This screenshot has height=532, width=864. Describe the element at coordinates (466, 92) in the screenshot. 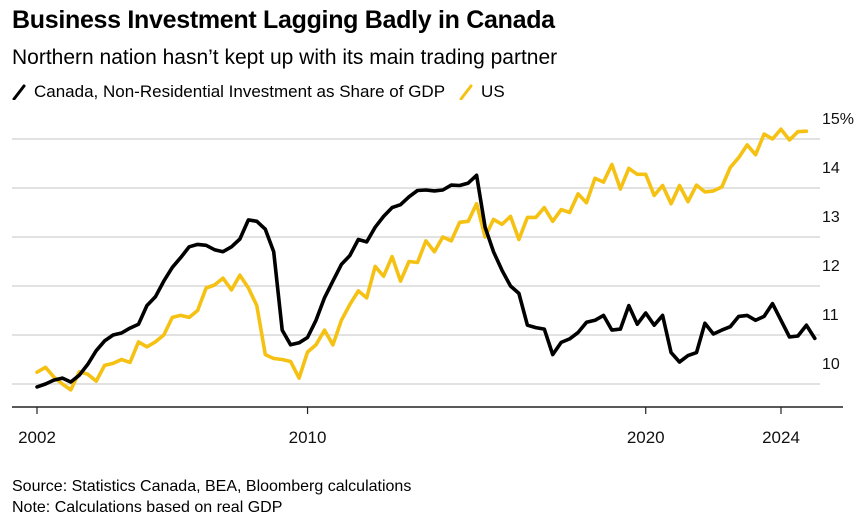

I see `legend-swatch-us` at that location.